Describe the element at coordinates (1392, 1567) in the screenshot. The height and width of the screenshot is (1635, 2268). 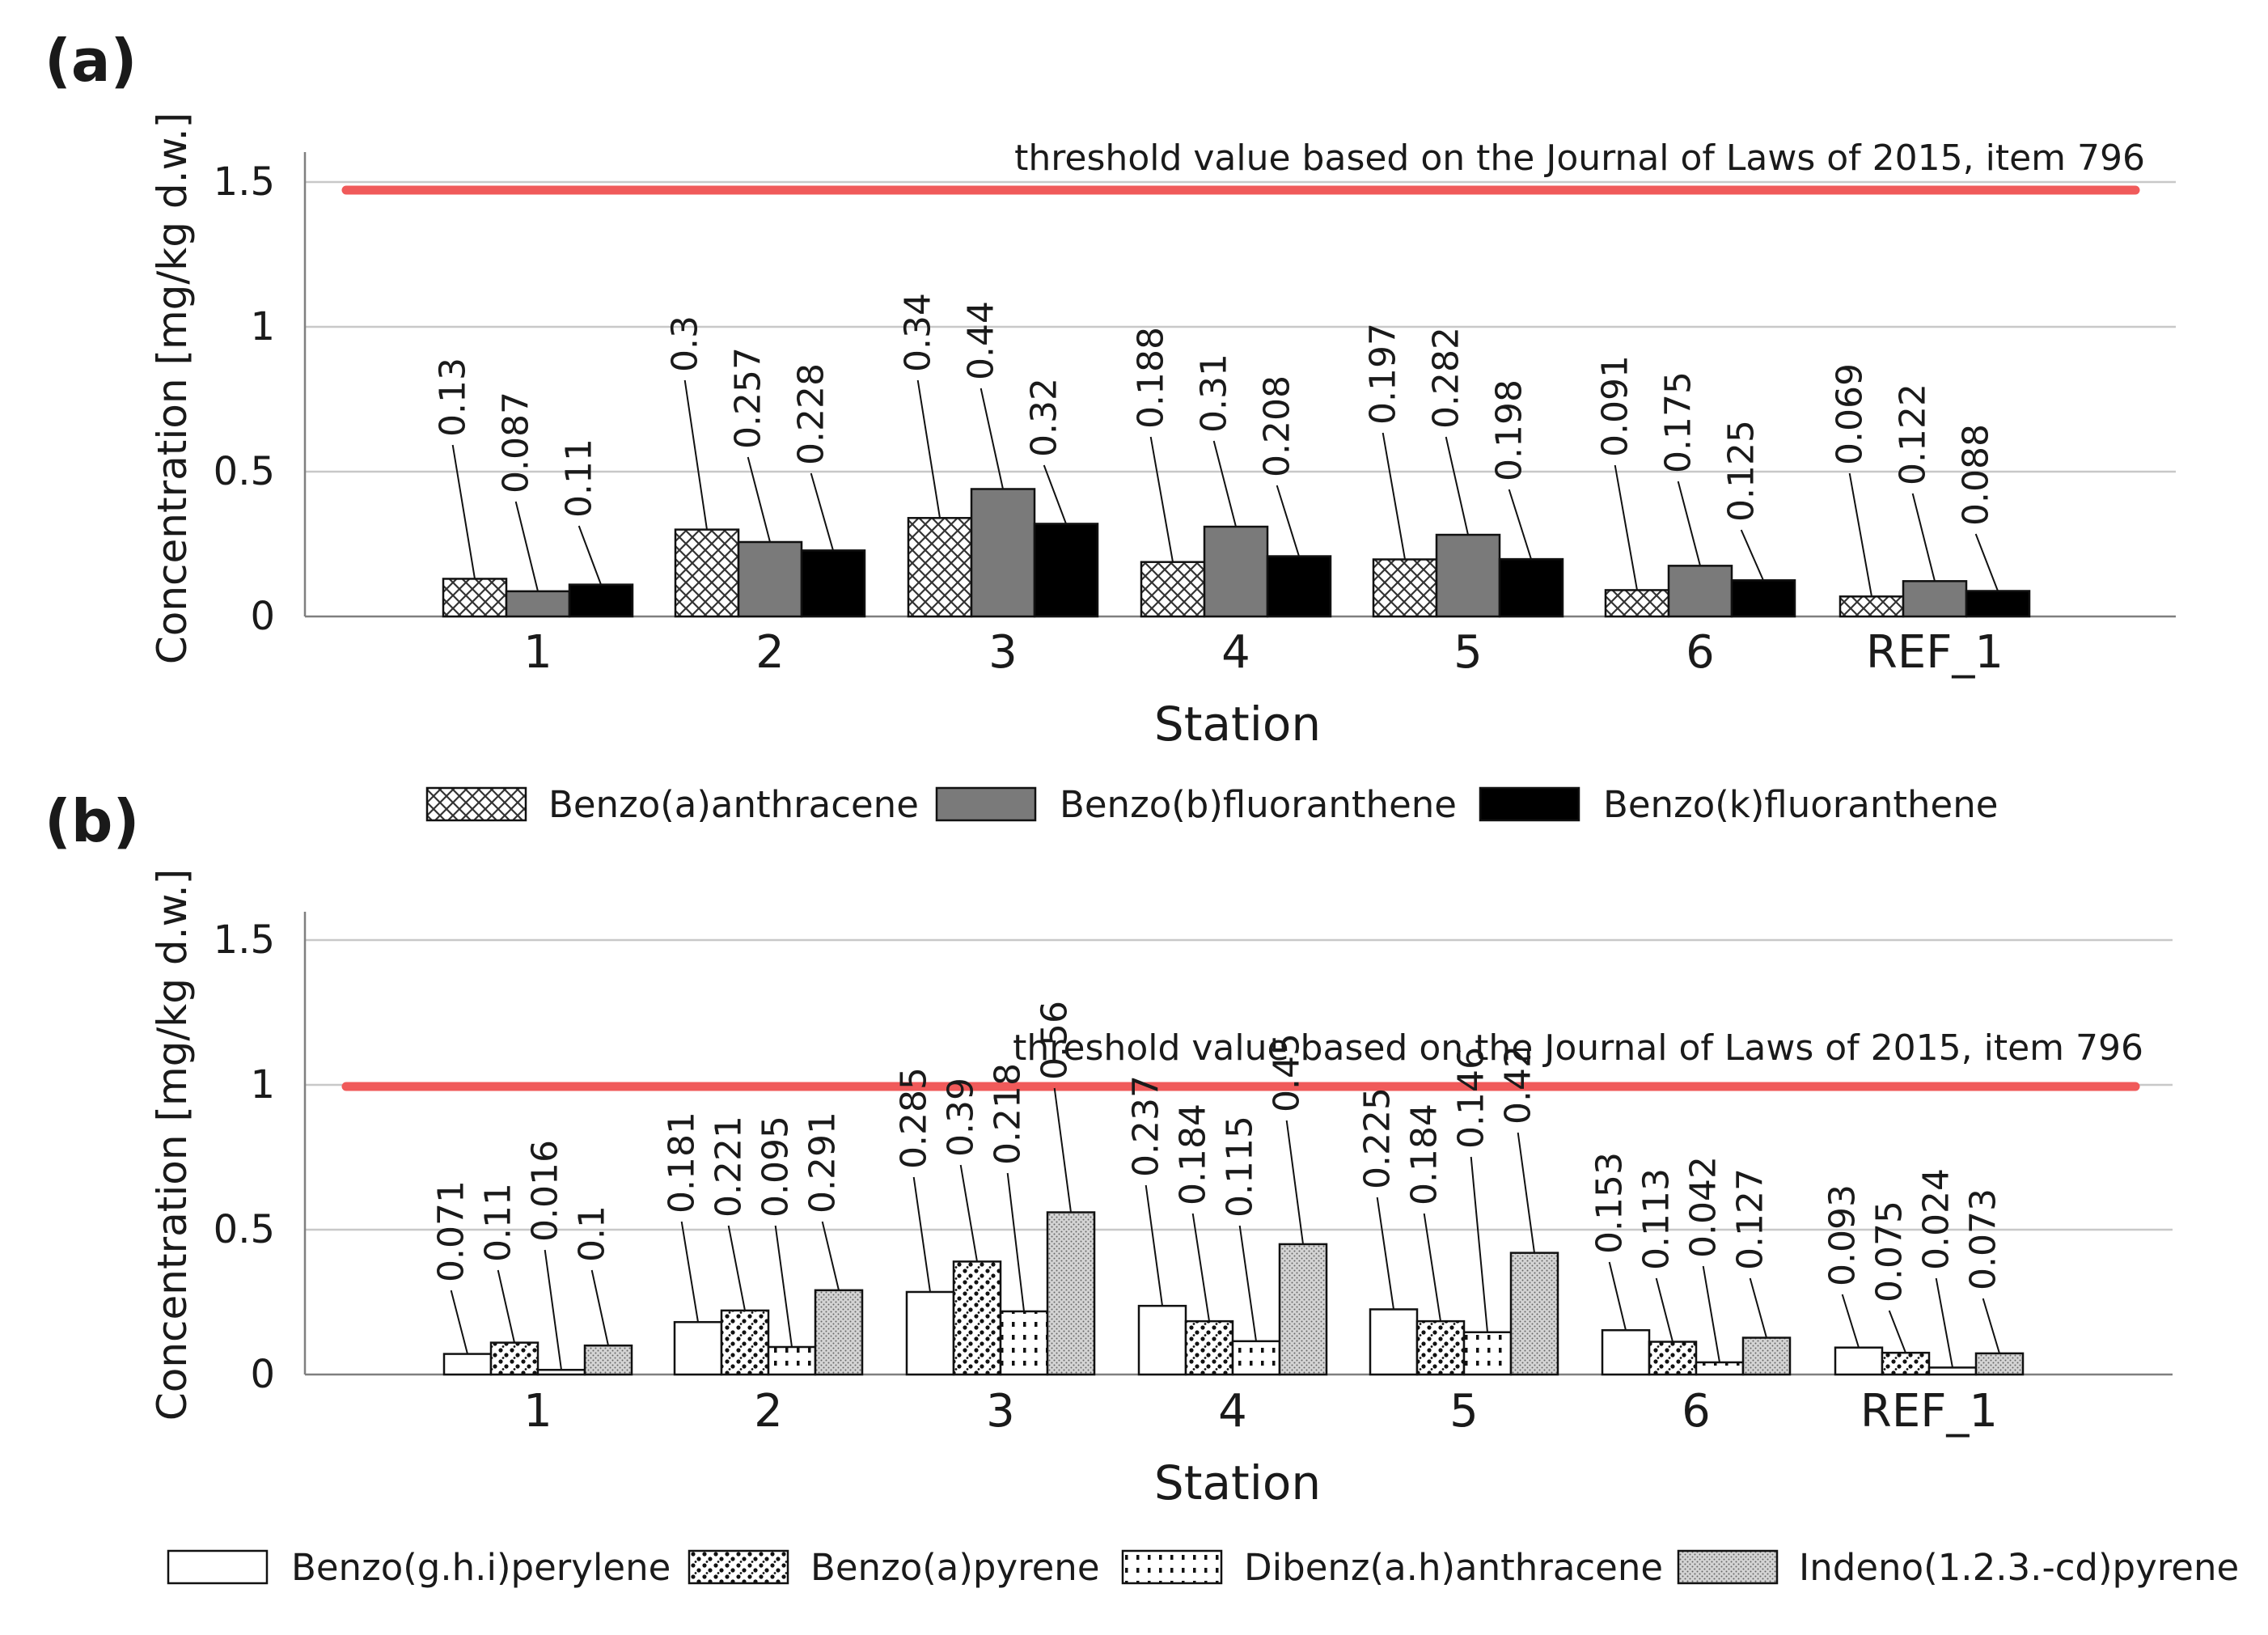
I see `legend-item: Dibenz(a.h)anthracene` at that location.